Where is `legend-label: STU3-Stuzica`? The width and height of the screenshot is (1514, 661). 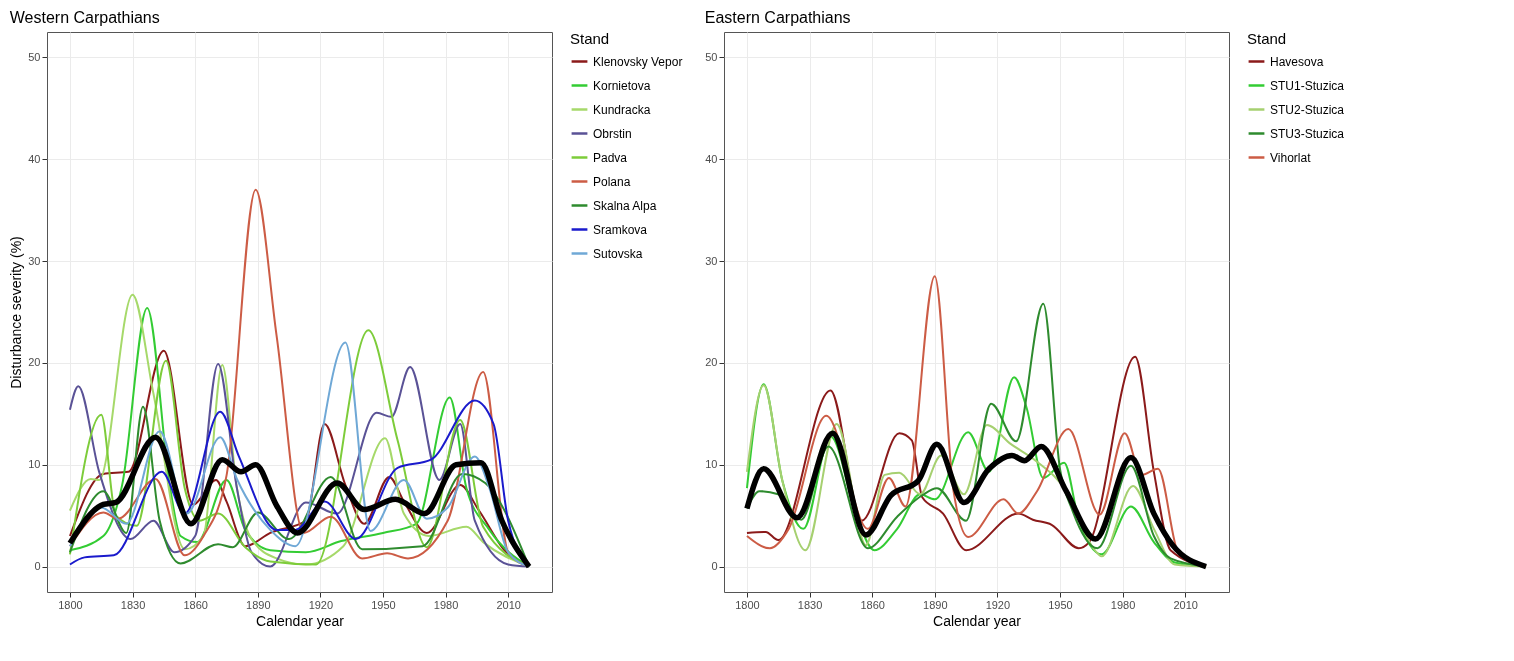 legend-label: STU3-Stuzica is located at coordinates (1307, 133).